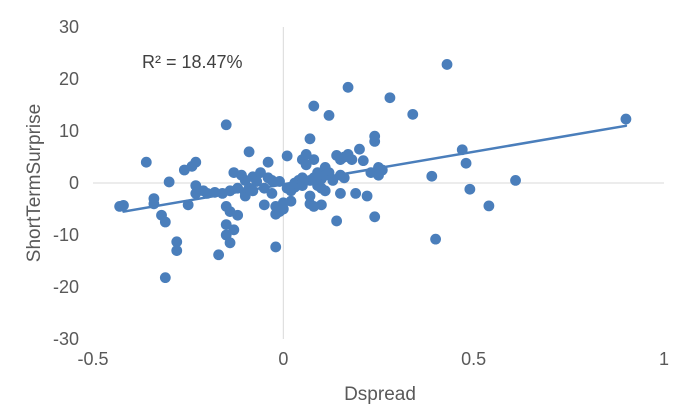 This screenshot has height=408, width=690. Describe the element at coordinates (92, 359) in the screenshot. I see `x-tick-label: -0.5` at that location.